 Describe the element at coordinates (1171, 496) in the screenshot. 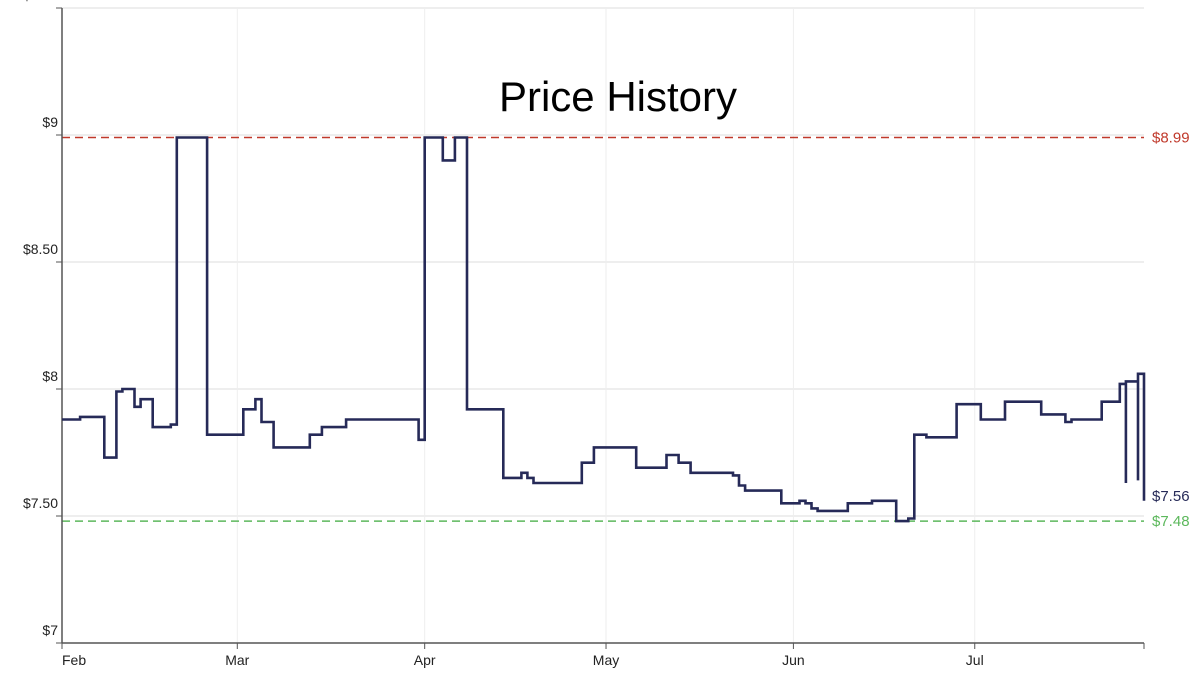

I see `last-price-label: $7.56` at that location.